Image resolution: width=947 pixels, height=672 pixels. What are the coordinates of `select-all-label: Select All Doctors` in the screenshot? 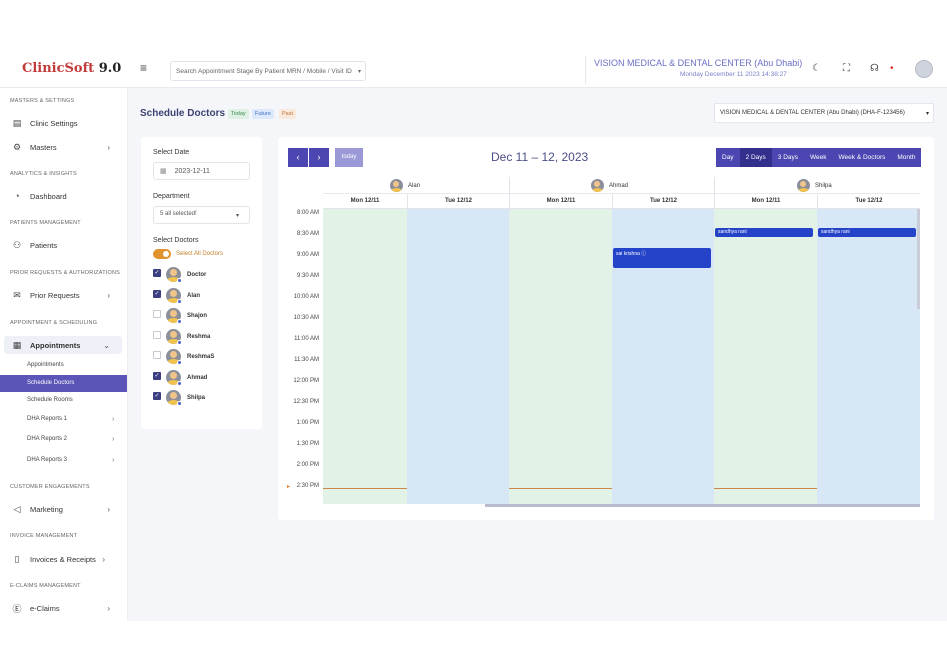 It's located at (200, 254).